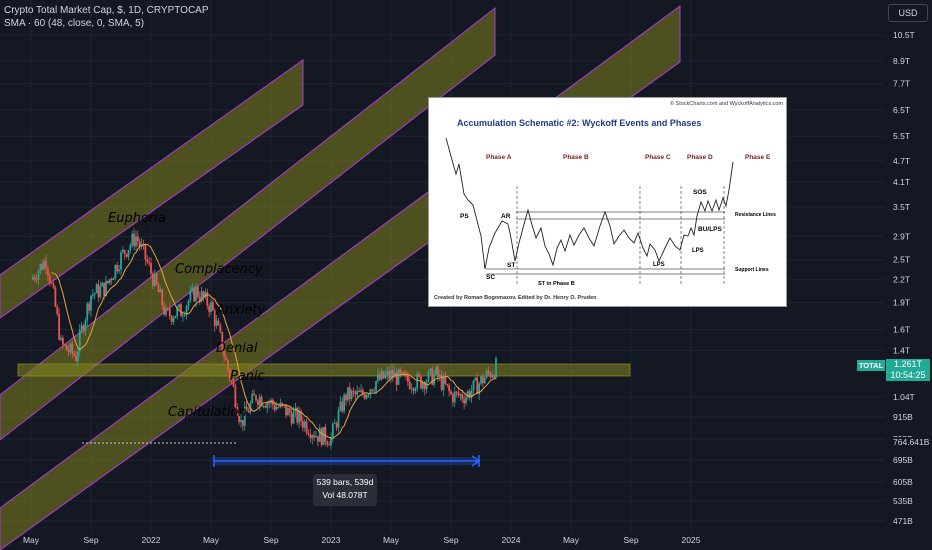 The height and width of the screenshot is (550, 932). I want to click on annotation-panic: Panic, so click(247, 376).